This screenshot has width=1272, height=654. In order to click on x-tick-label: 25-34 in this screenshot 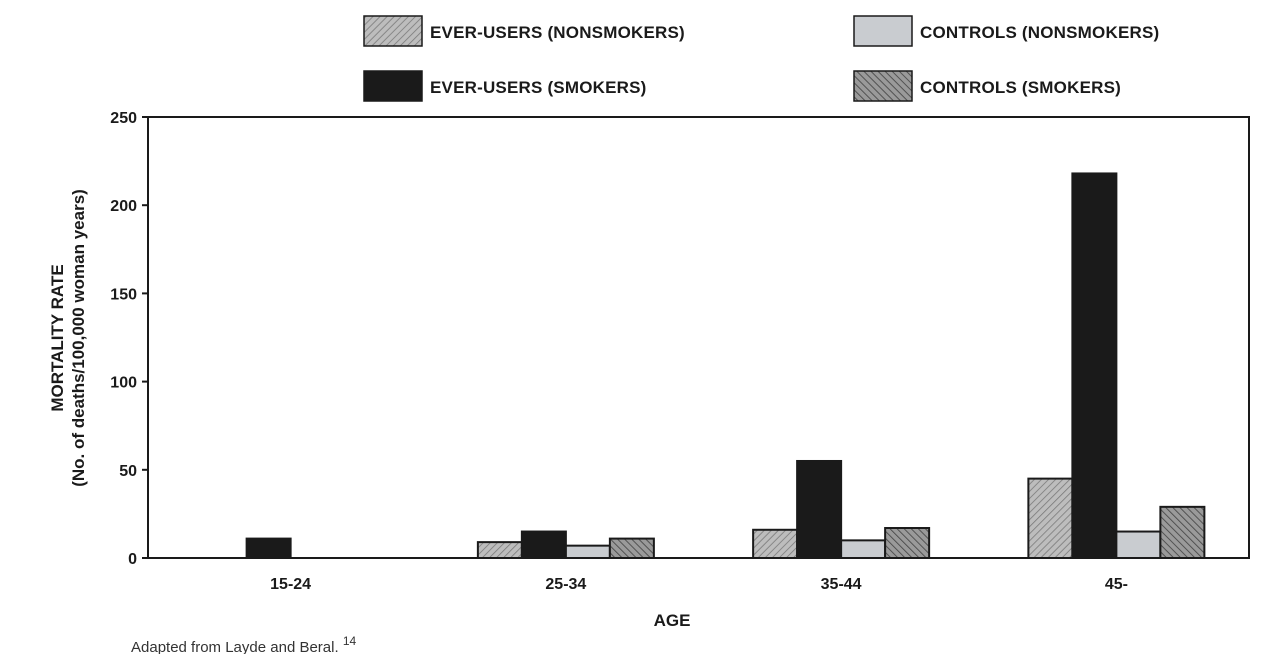, I will do `click(565, 584)`.